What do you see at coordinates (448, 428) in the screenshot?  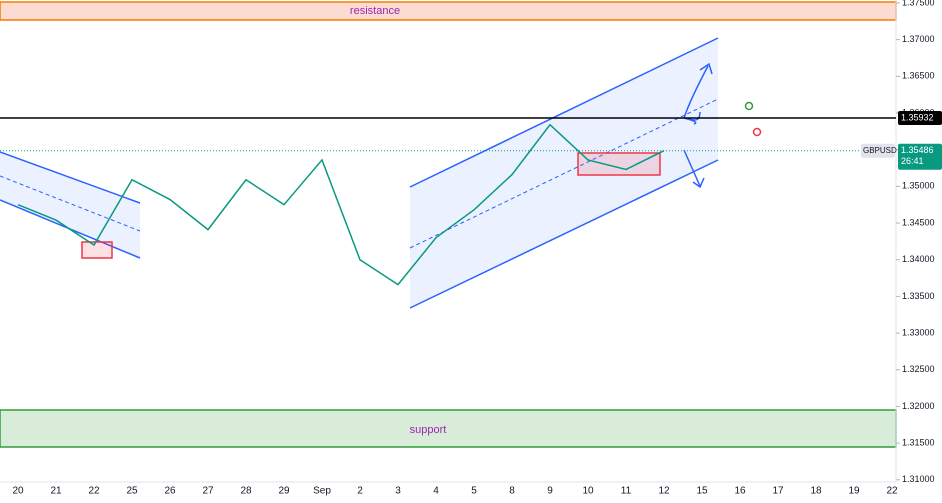 I see `support-zone` at bounding box center [448, 428].